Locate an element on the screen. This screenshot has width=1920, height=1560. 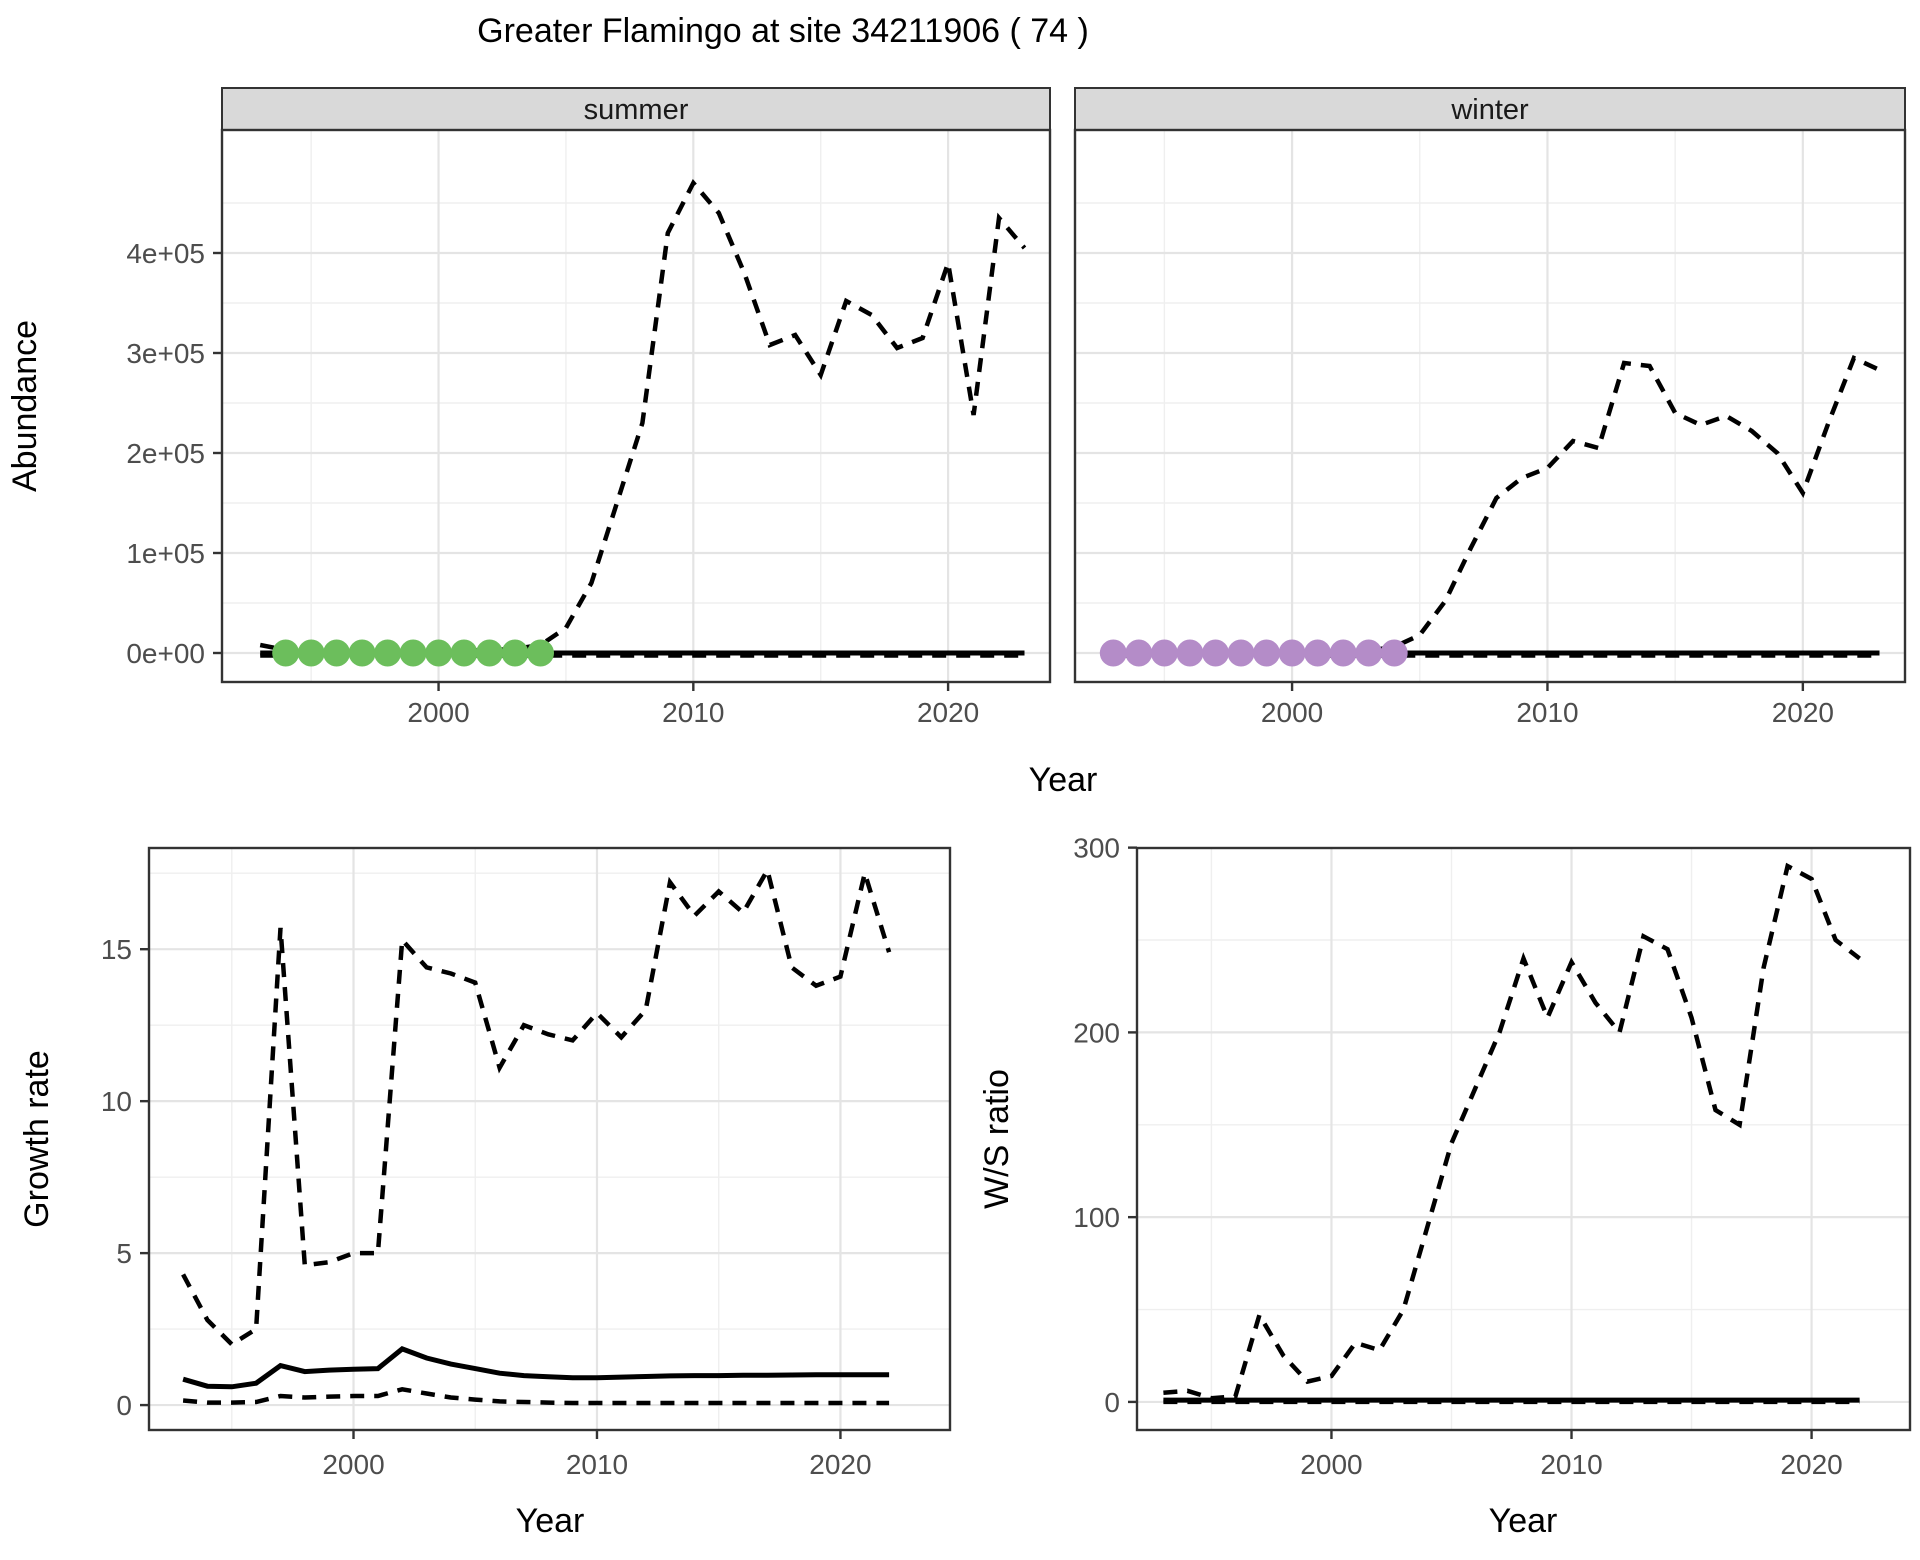
facet-strip is located at coordinates (1490, 109).